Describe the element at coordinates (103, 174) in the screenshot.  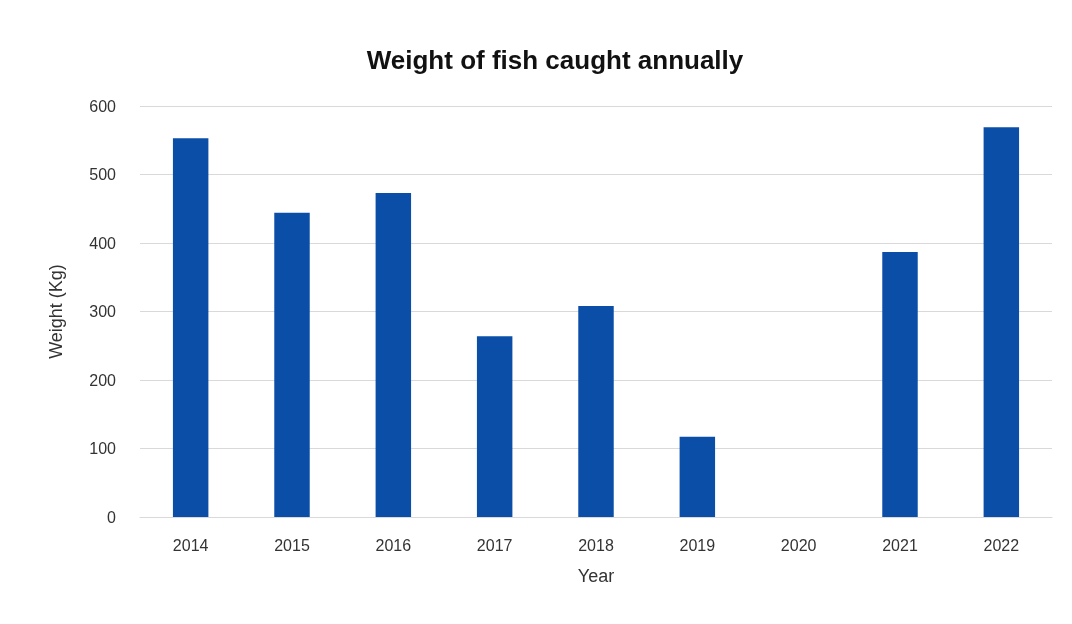
I see `y-tick-label: 500` at that location.